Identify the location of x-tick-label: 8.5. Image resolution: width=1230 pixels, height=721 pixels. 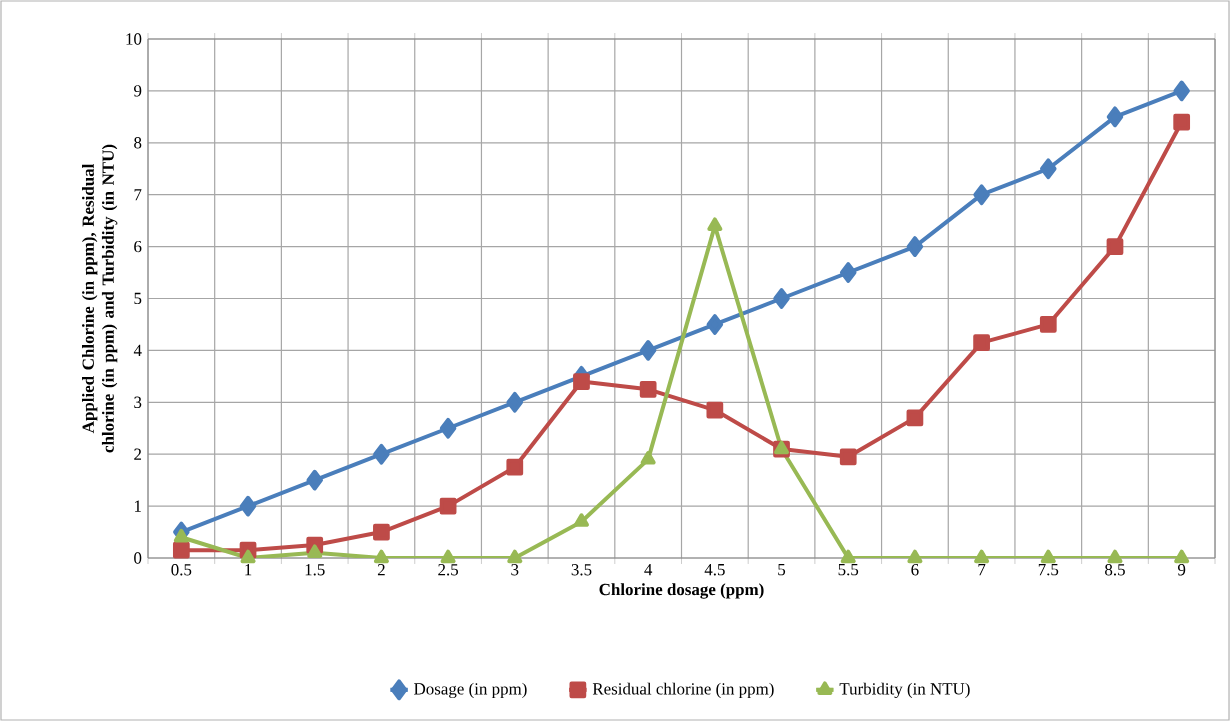
(1115, 570).